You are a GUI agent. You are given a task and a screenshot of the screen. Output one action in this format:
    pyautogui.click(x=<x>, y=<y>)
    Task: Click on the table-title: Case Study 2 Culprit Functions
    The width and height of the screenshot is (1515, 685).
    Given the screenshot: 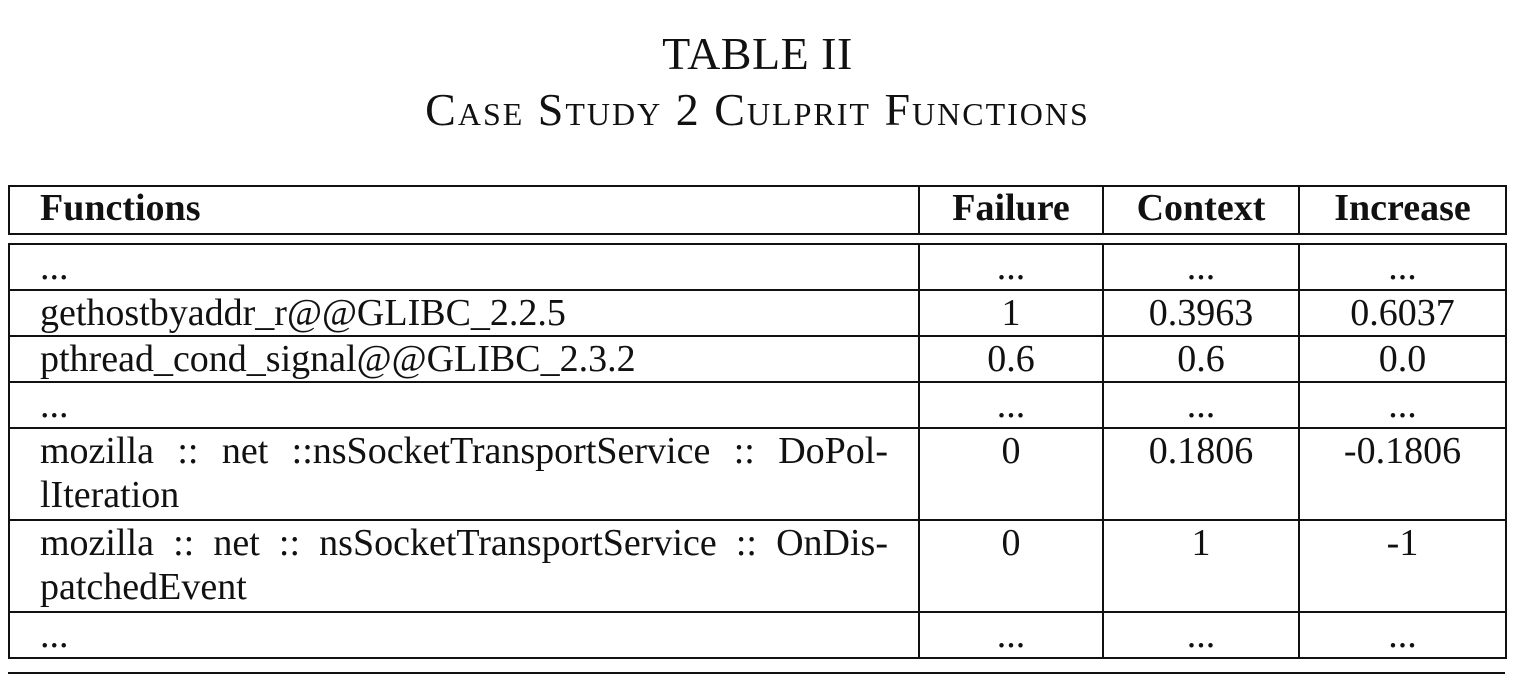 What is the action you would take?
    pyautogui.click(x=757, y=109)
    